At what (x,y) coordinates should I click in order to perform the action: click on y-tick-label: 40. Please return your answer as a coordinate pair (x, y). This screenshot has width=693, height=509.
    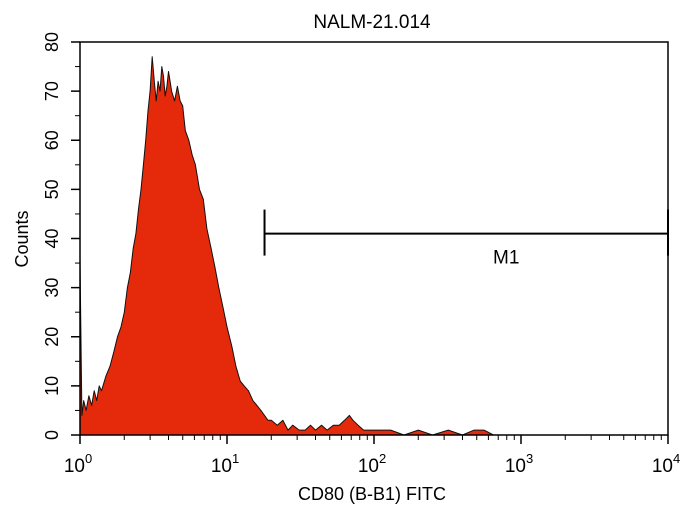
    Looking at the image, I should click on (52, 238).